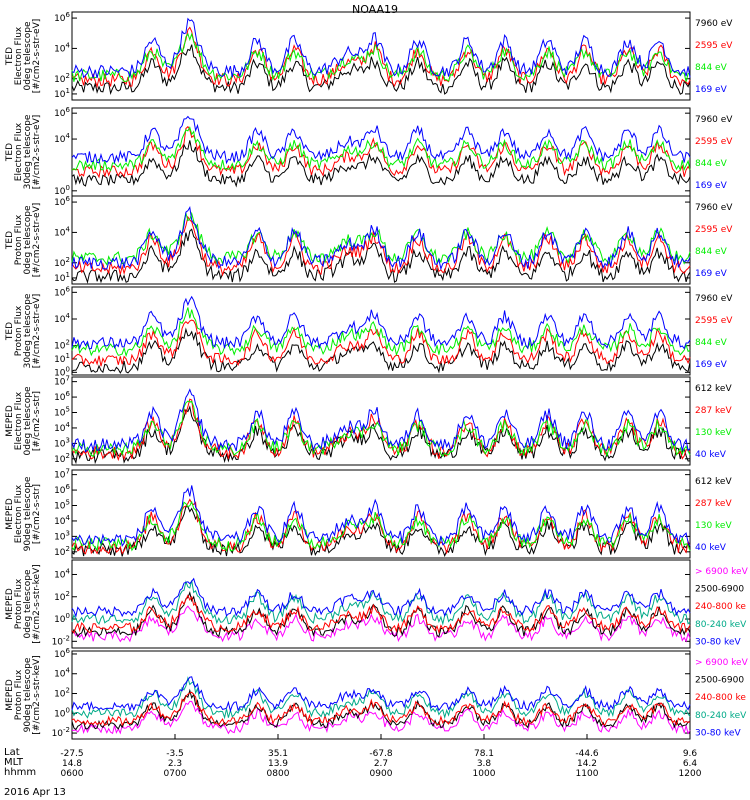 This screenshot has height=800, width=750. I want to click on x-tick-label: 1100, so click(587, 774).